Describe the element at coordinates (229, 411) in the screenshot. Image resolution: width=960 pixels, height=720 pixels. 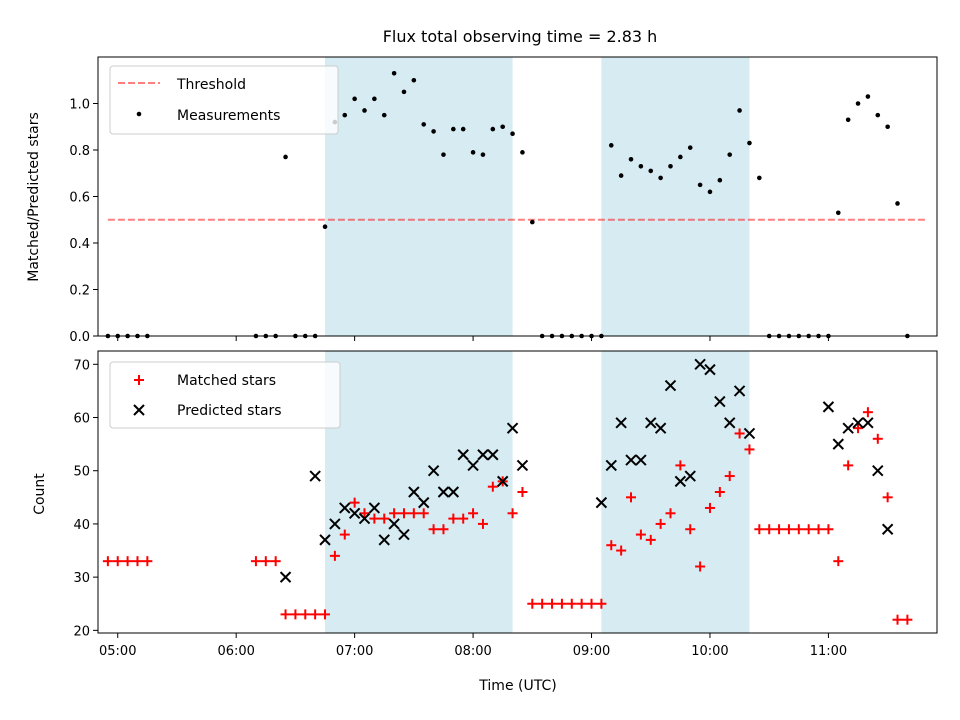
I see `predicted-legend-label: Predicted stars` at that location.